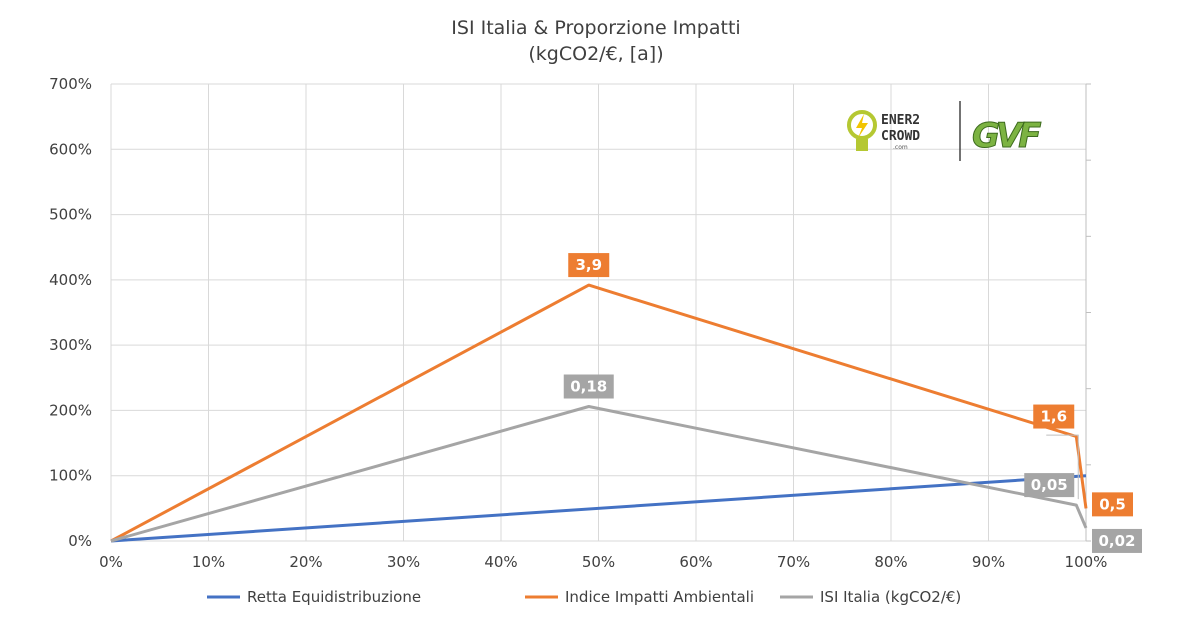 This screenshot has height=624, width=1191. What do you see at coordinates (695, 562) in the screenshot?
I see `x-tick-label: 60%` at bounding box center [695, 562].